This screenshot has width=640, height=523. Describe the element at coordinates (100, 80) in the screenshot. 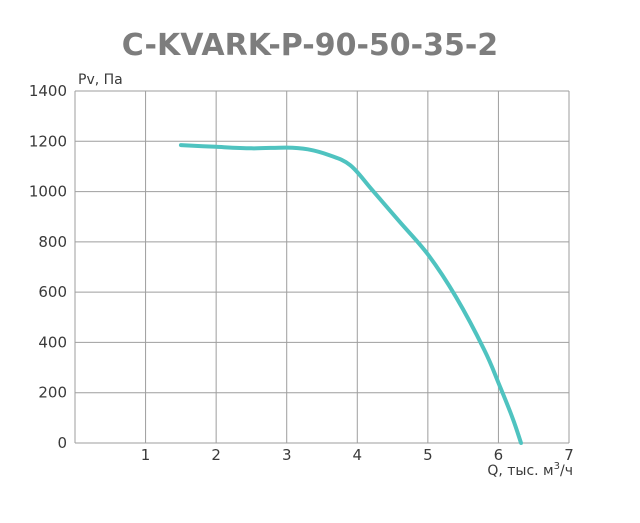

I see `y-axis-label: Pv, Па` at that location.